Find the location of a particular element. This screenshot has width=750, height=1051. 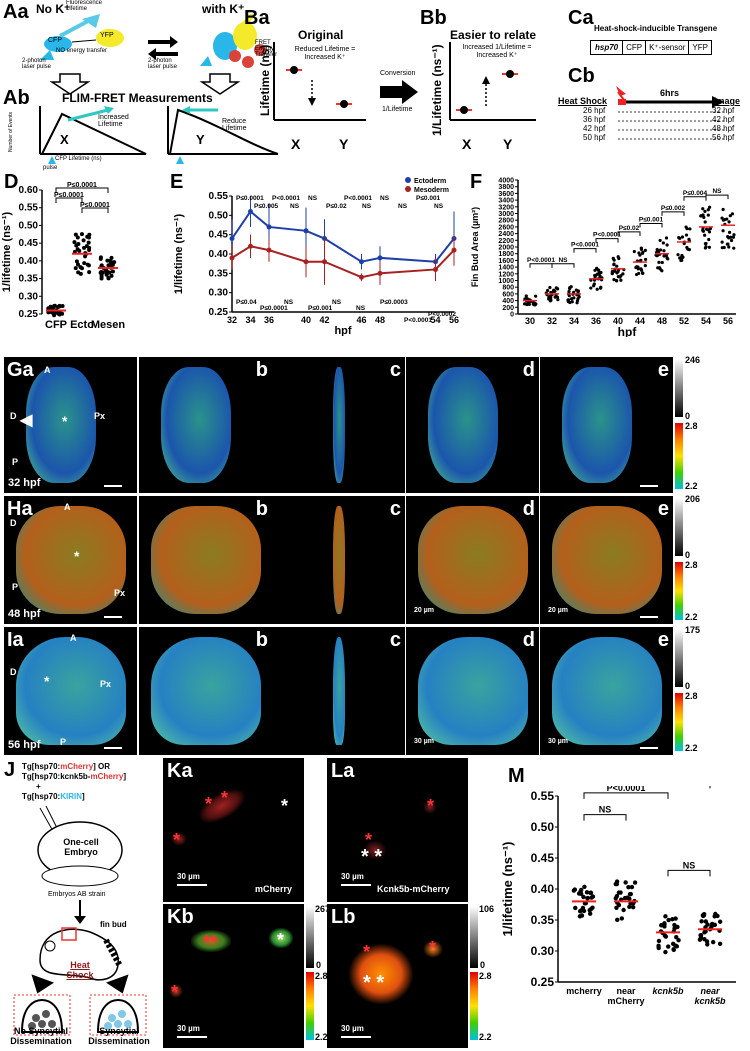

j-line1-end: ] OR is located at coordinates (102, 766).